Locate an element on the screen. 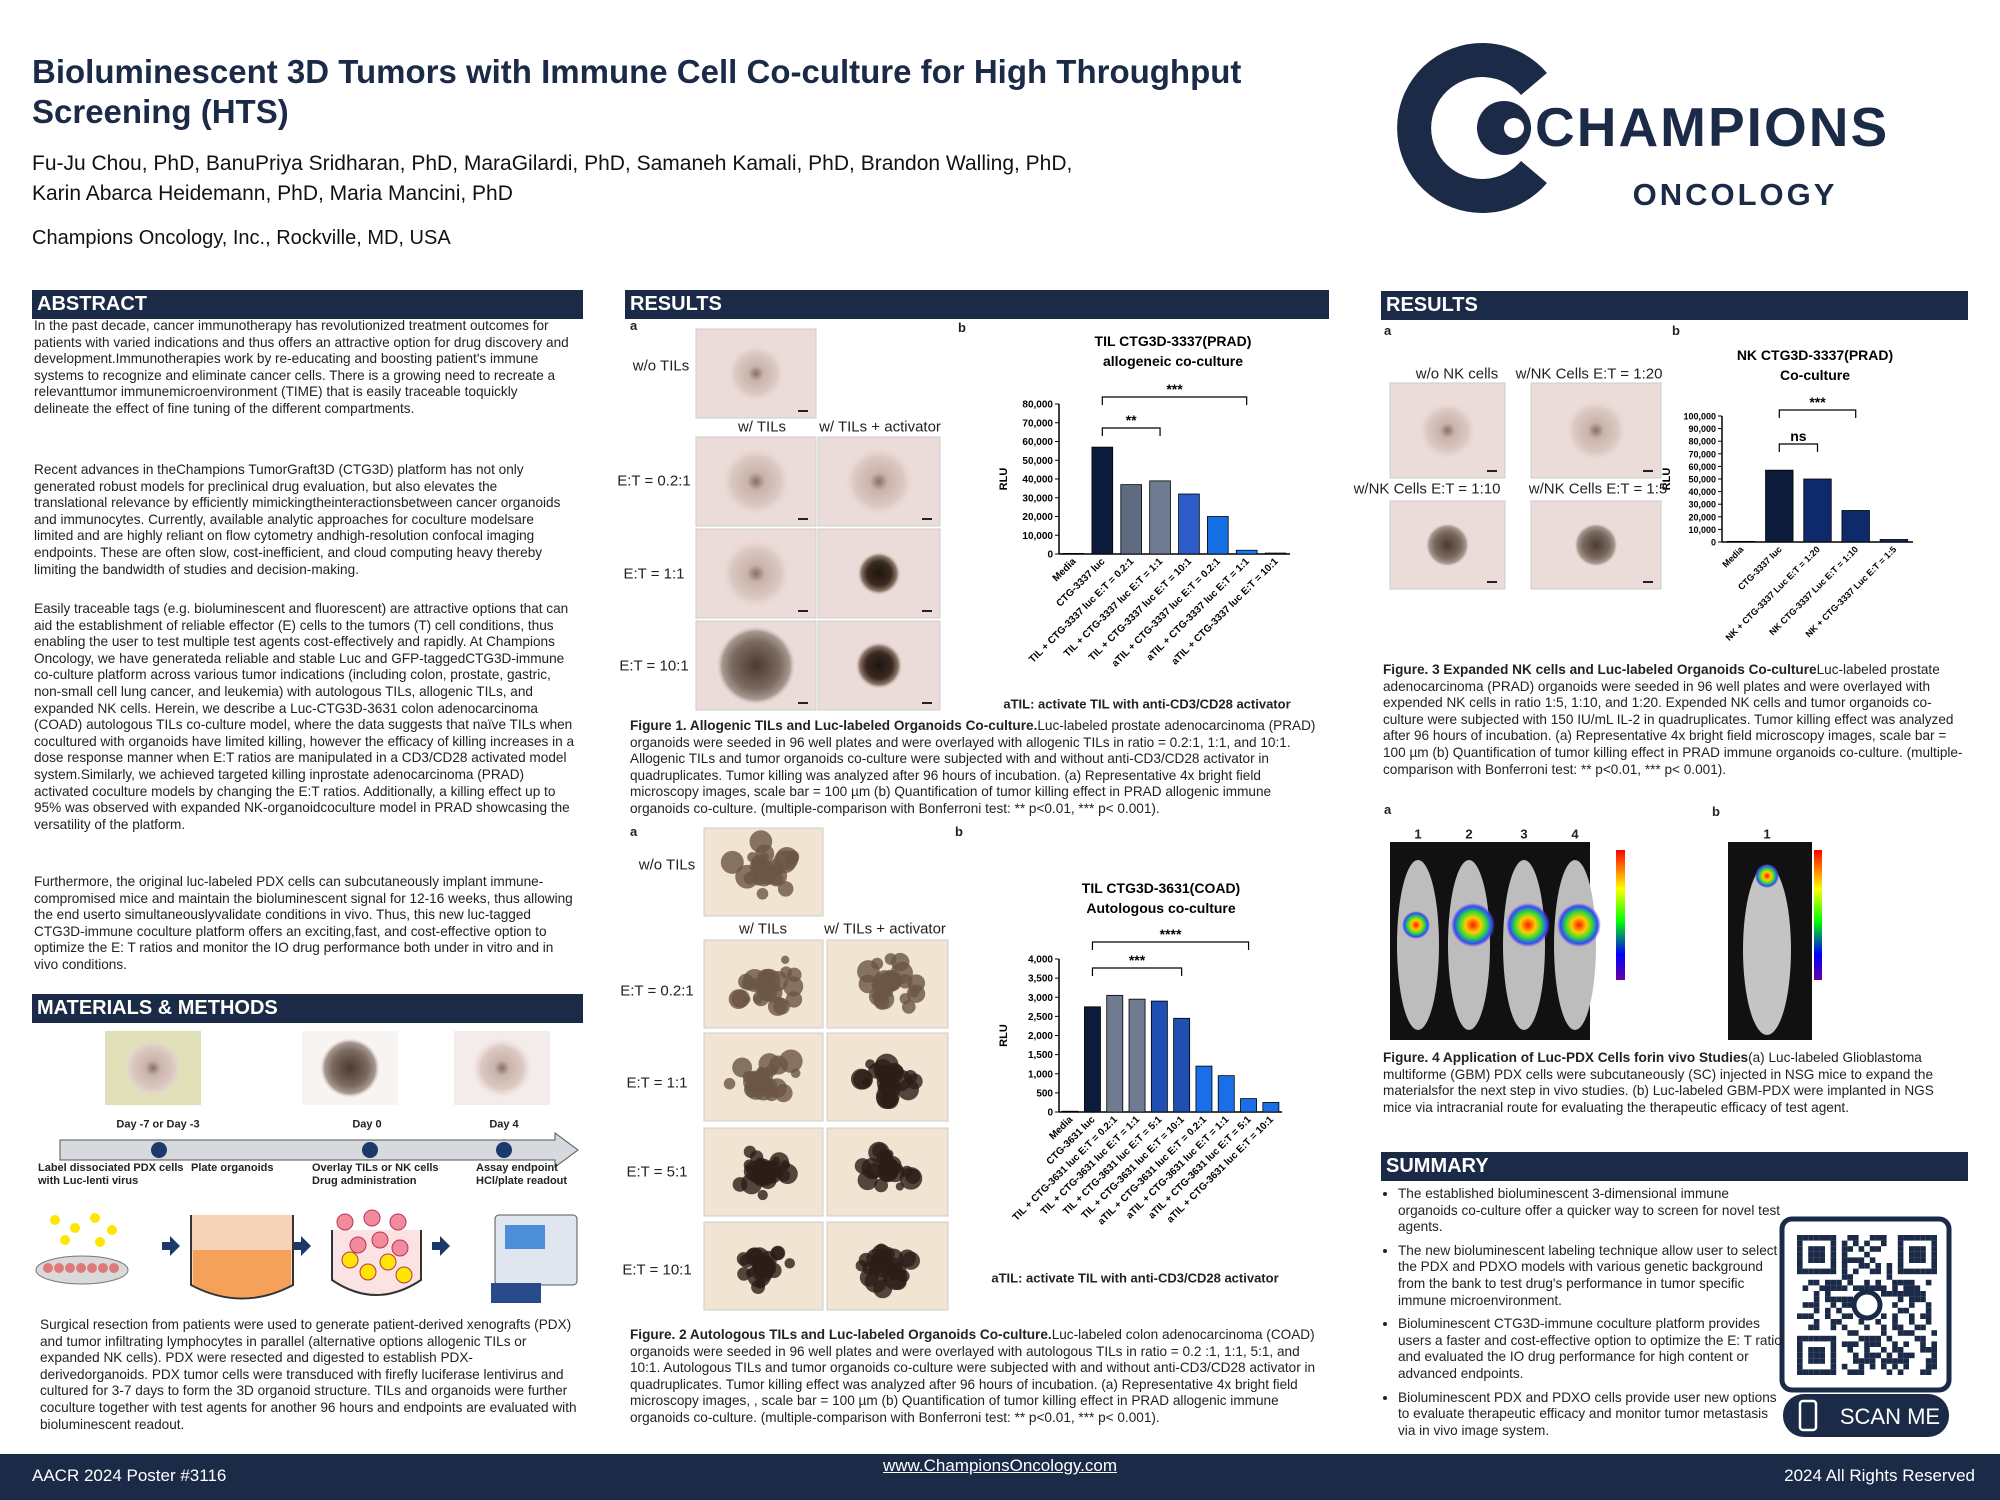 The width and height of the screenshot is (2000, 1500). phone-icon is located at coordinates (1808, 1415).